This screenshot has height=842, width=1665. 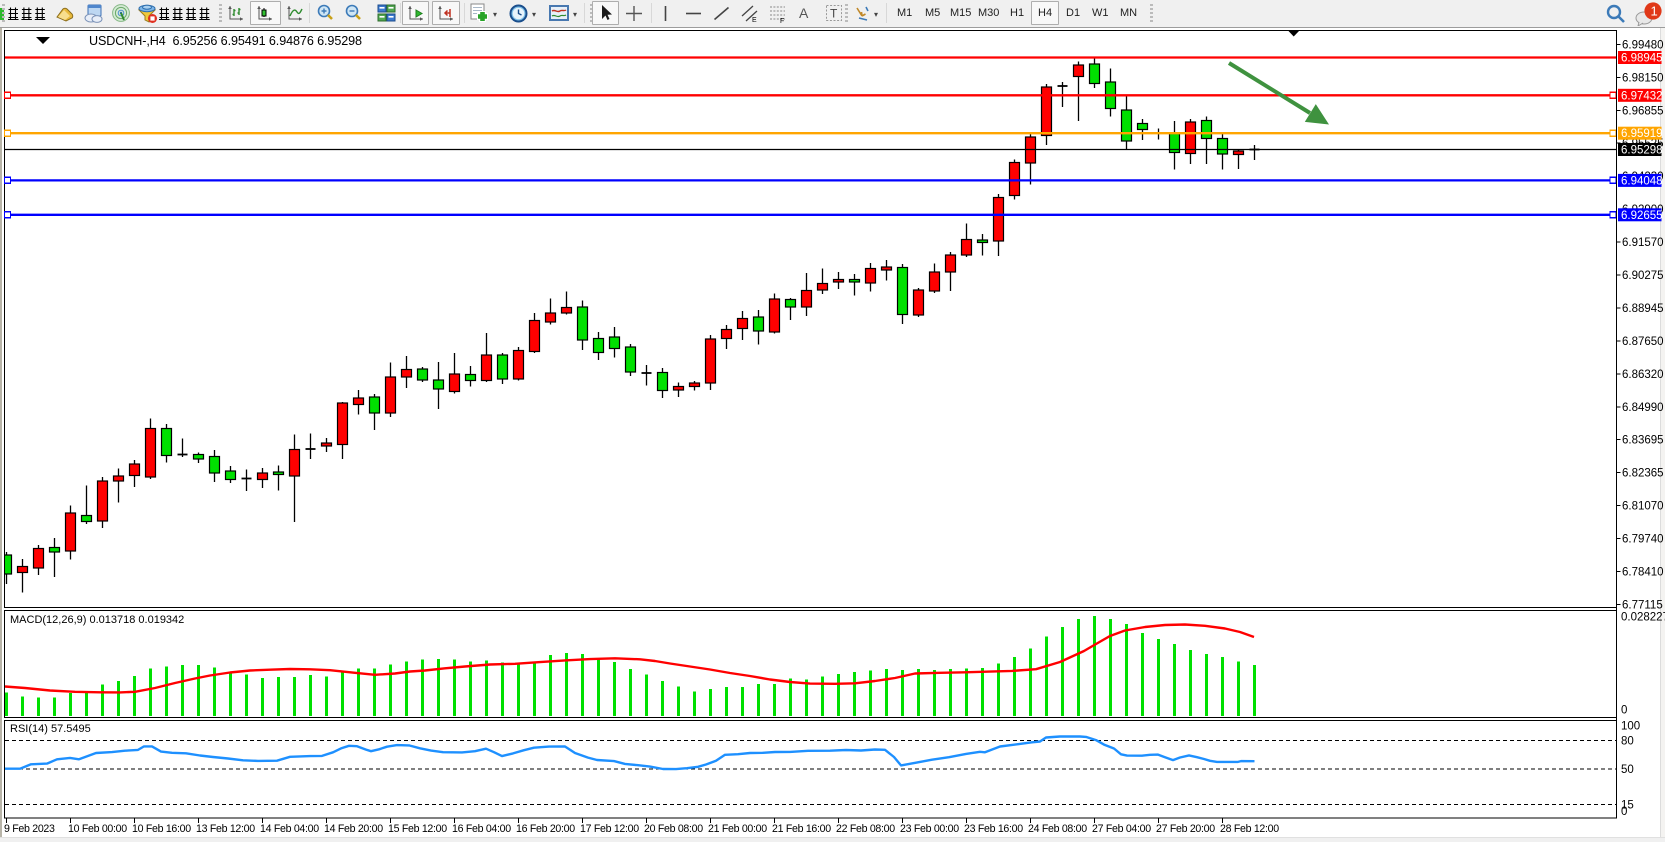 I want to click on svg-text: 22 Feb 08:00, so click(x=865, y=829).